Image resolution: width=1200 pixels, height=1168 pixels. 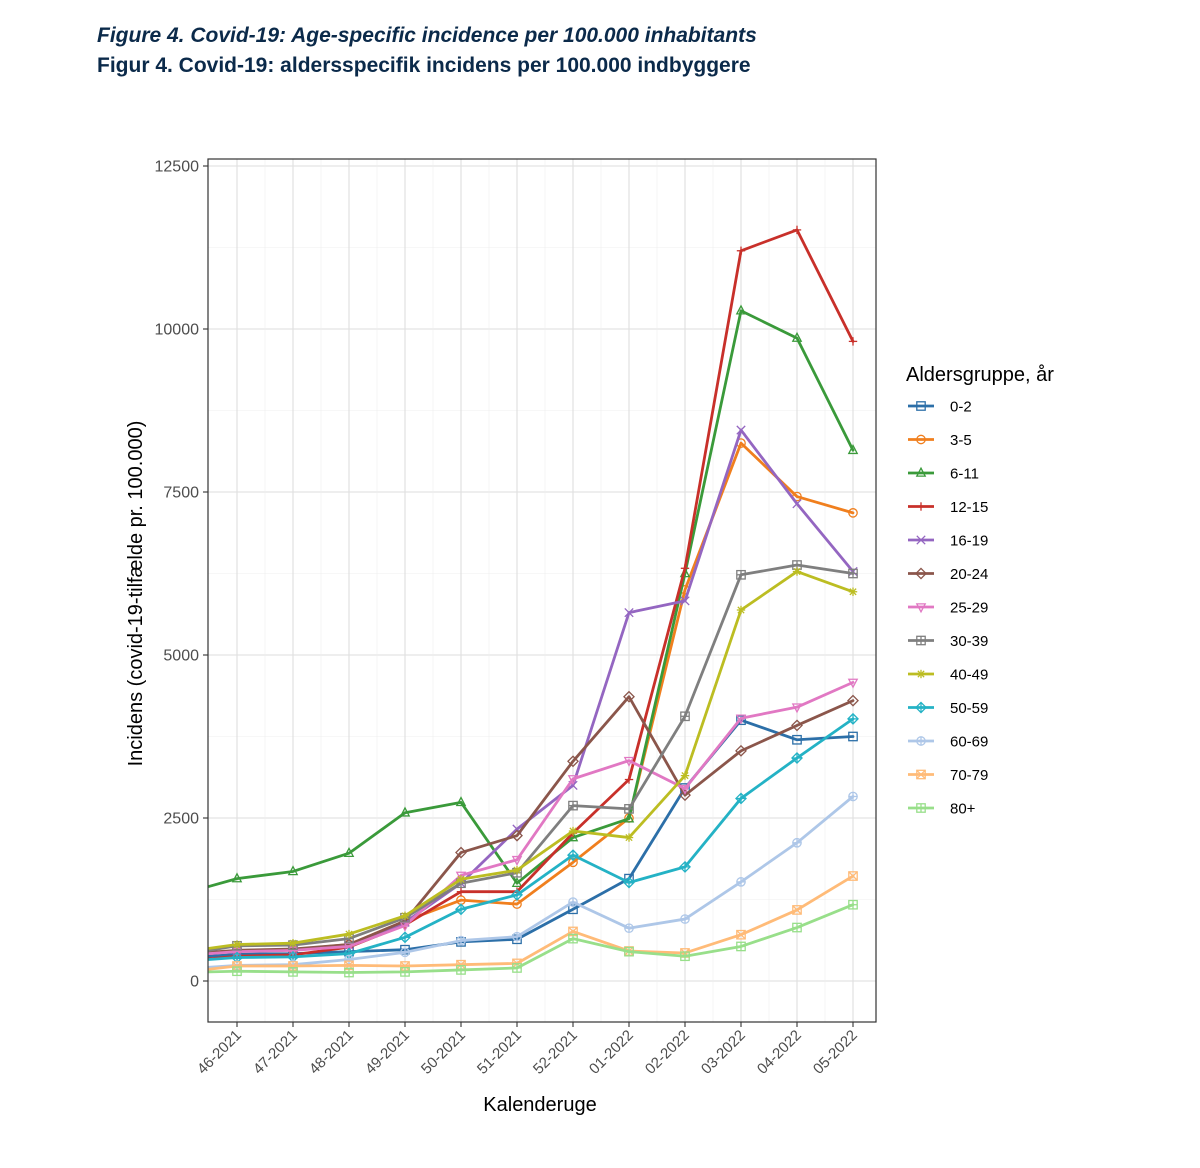 What do you see at coordinates (948, 541) in the screenshot?
I see `legend-item-16-19: 16-19` at bounding box center [948, 541].